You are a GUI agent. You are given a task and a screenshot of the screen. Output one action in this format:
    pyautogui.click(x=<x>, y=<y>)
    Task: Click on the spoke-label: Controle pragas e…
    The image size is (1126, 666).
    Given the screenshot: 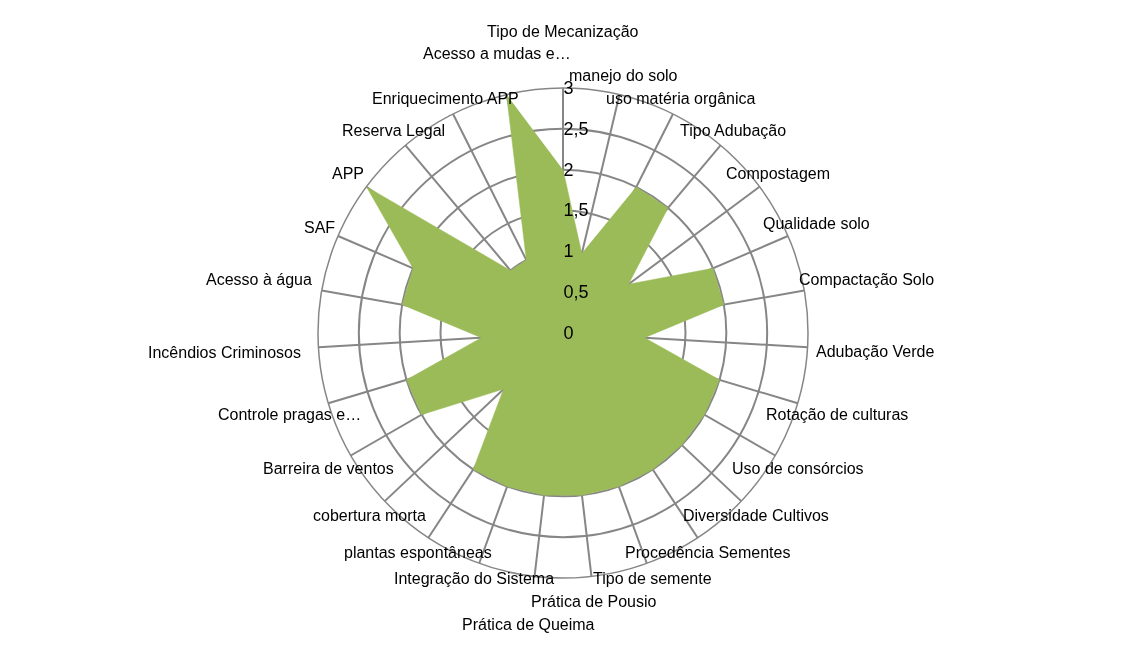 What is the action you would take?
    pyautogui.click(x=290, y=414)
    